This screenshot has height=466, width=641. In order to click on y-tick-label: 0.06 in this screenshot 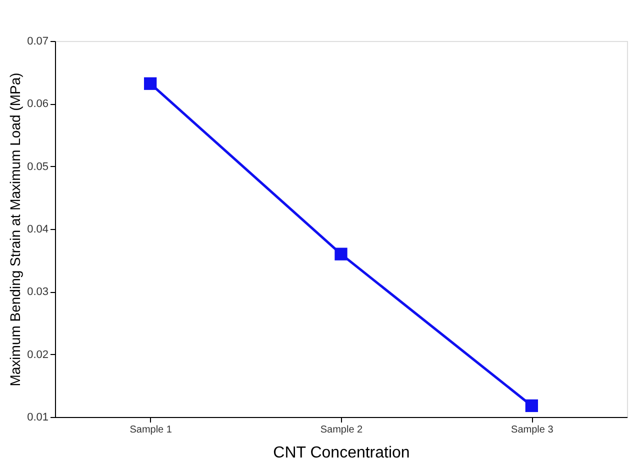, I will do `click(37, 104)`.